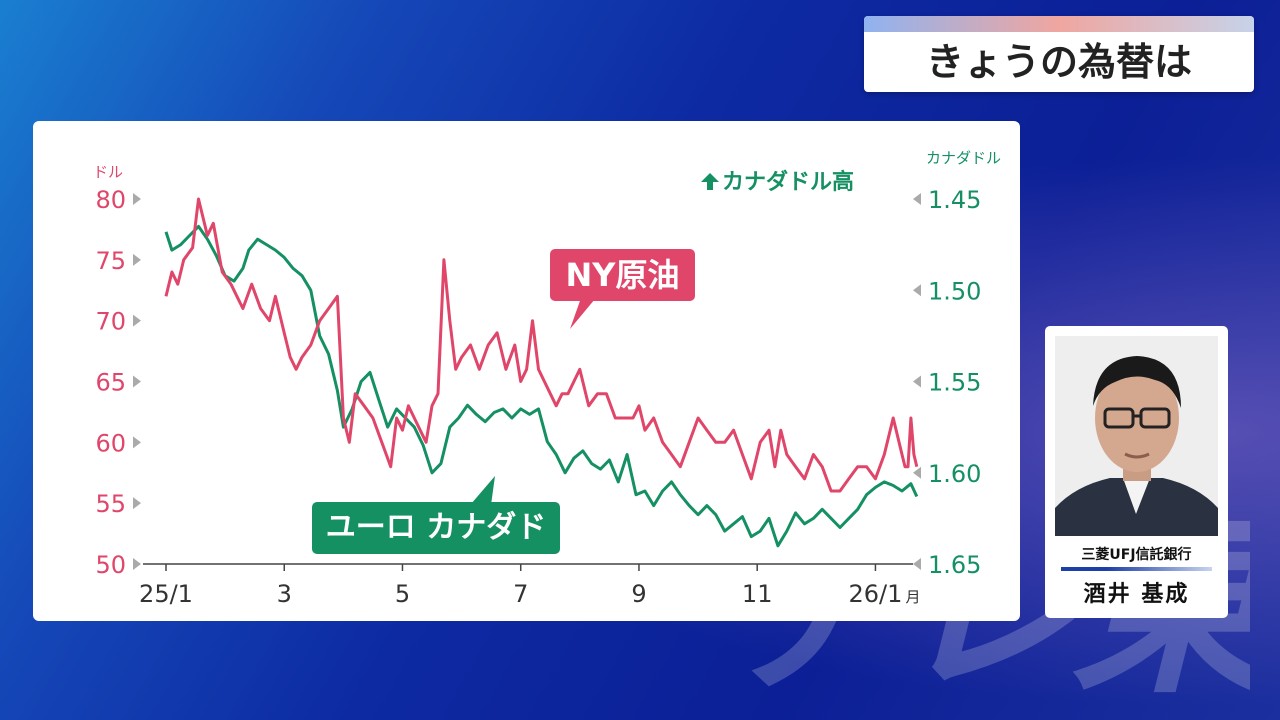 This screenshot has width=1280, height=720. I want to click on x-tick-label: 3, so click(284, 594).